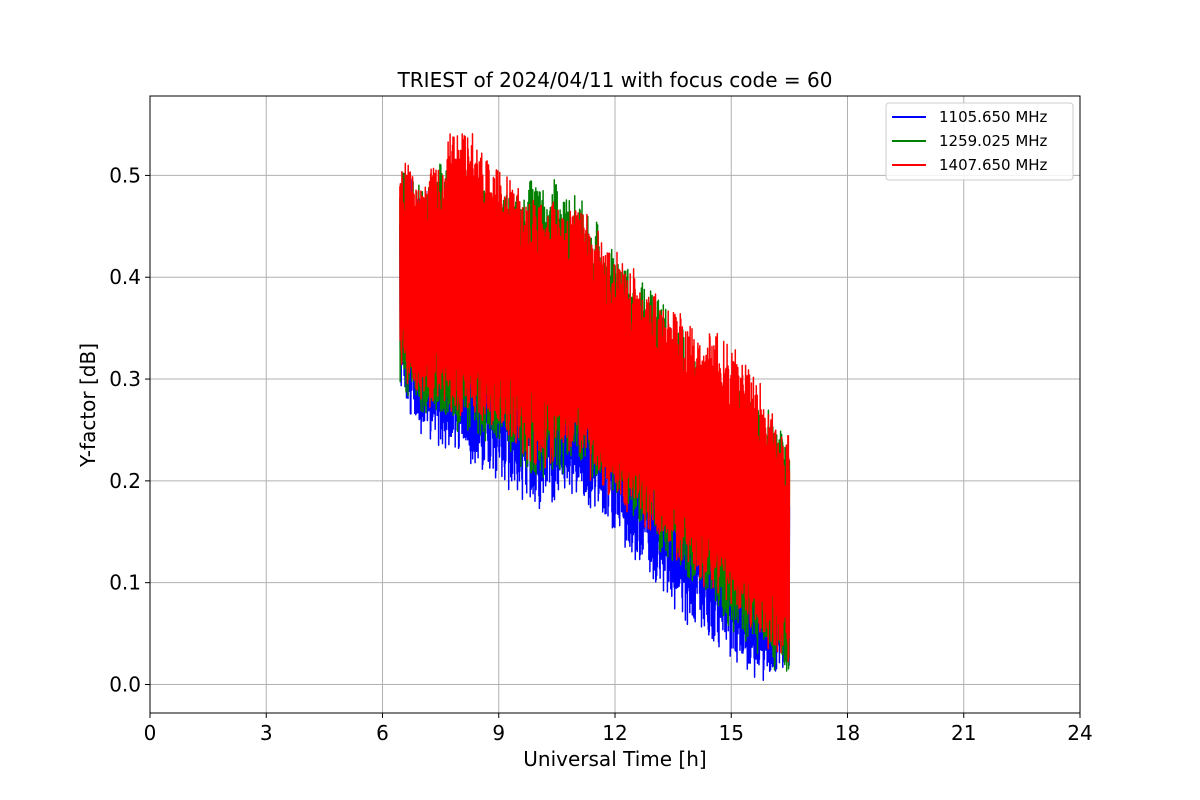  What do you see at coordinates (125, 175) in the screenshot?
I see `y-tick-label: 0.5` at bounding box center [125, 175].